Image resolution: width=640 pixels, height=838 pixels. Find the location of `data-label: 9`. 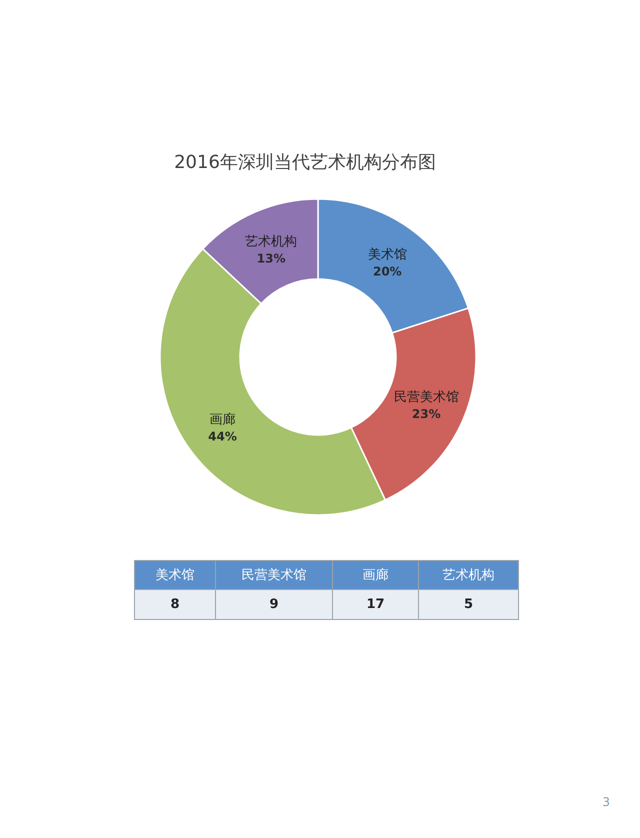

data-label: 9 is located at coordinates (274, 605).